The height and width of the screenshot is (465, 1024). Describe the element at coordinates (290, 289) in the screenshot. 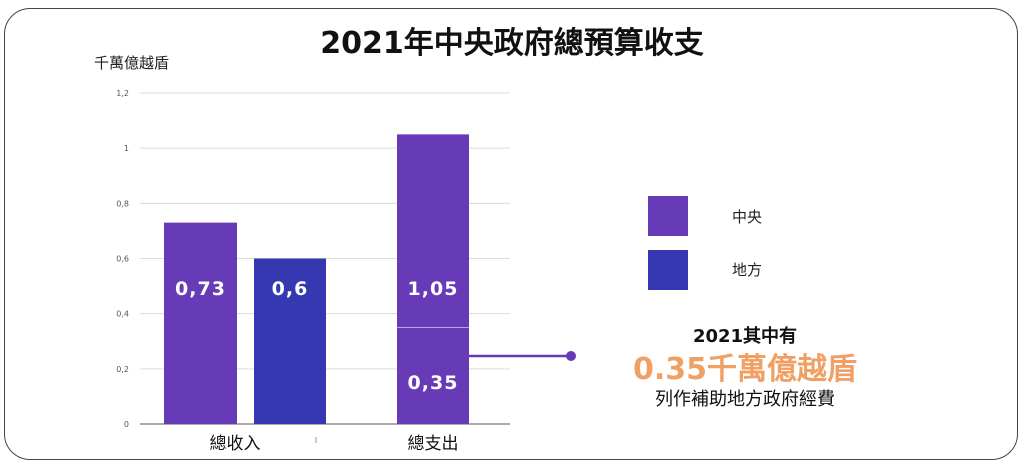

I see `bar-value-label: 0,6` at that location.